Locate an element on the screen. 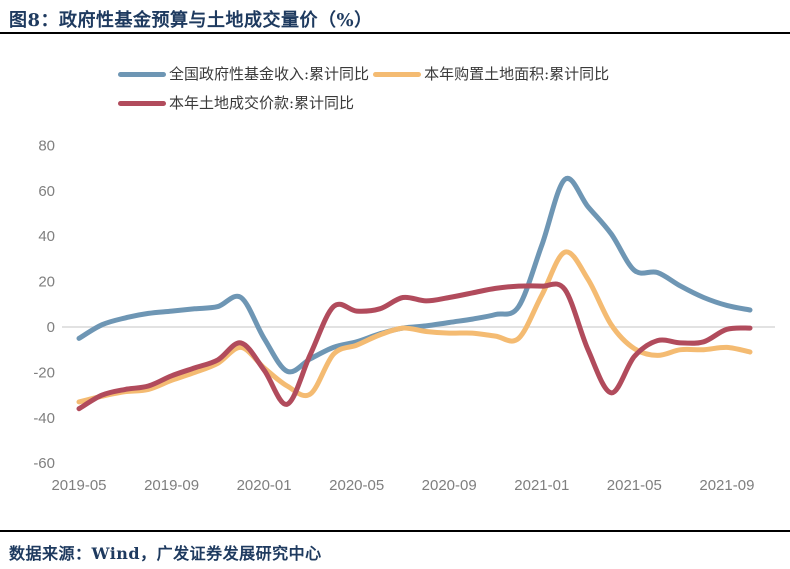  top-divider is located at coordinates (395, 33).